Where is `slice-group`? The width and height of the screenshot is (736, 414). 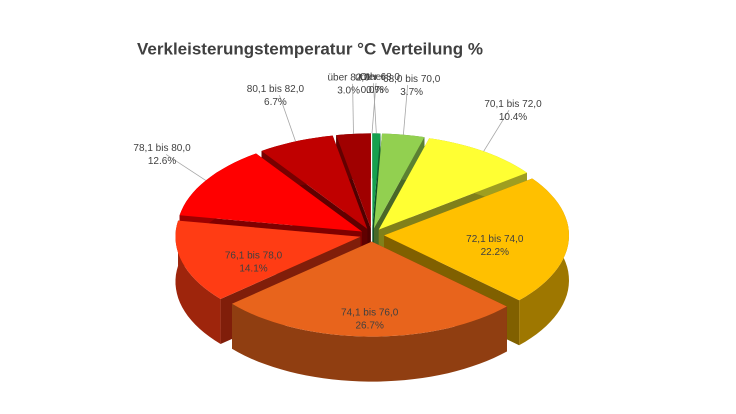
slice-group is located at coordinates (369, 311).